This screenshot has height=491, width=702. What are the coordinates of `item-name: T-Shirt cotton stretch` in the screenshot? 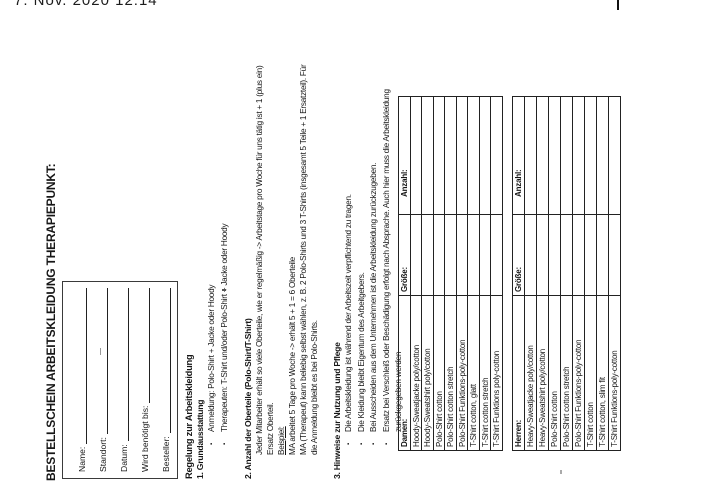 It's located at (485, 372).